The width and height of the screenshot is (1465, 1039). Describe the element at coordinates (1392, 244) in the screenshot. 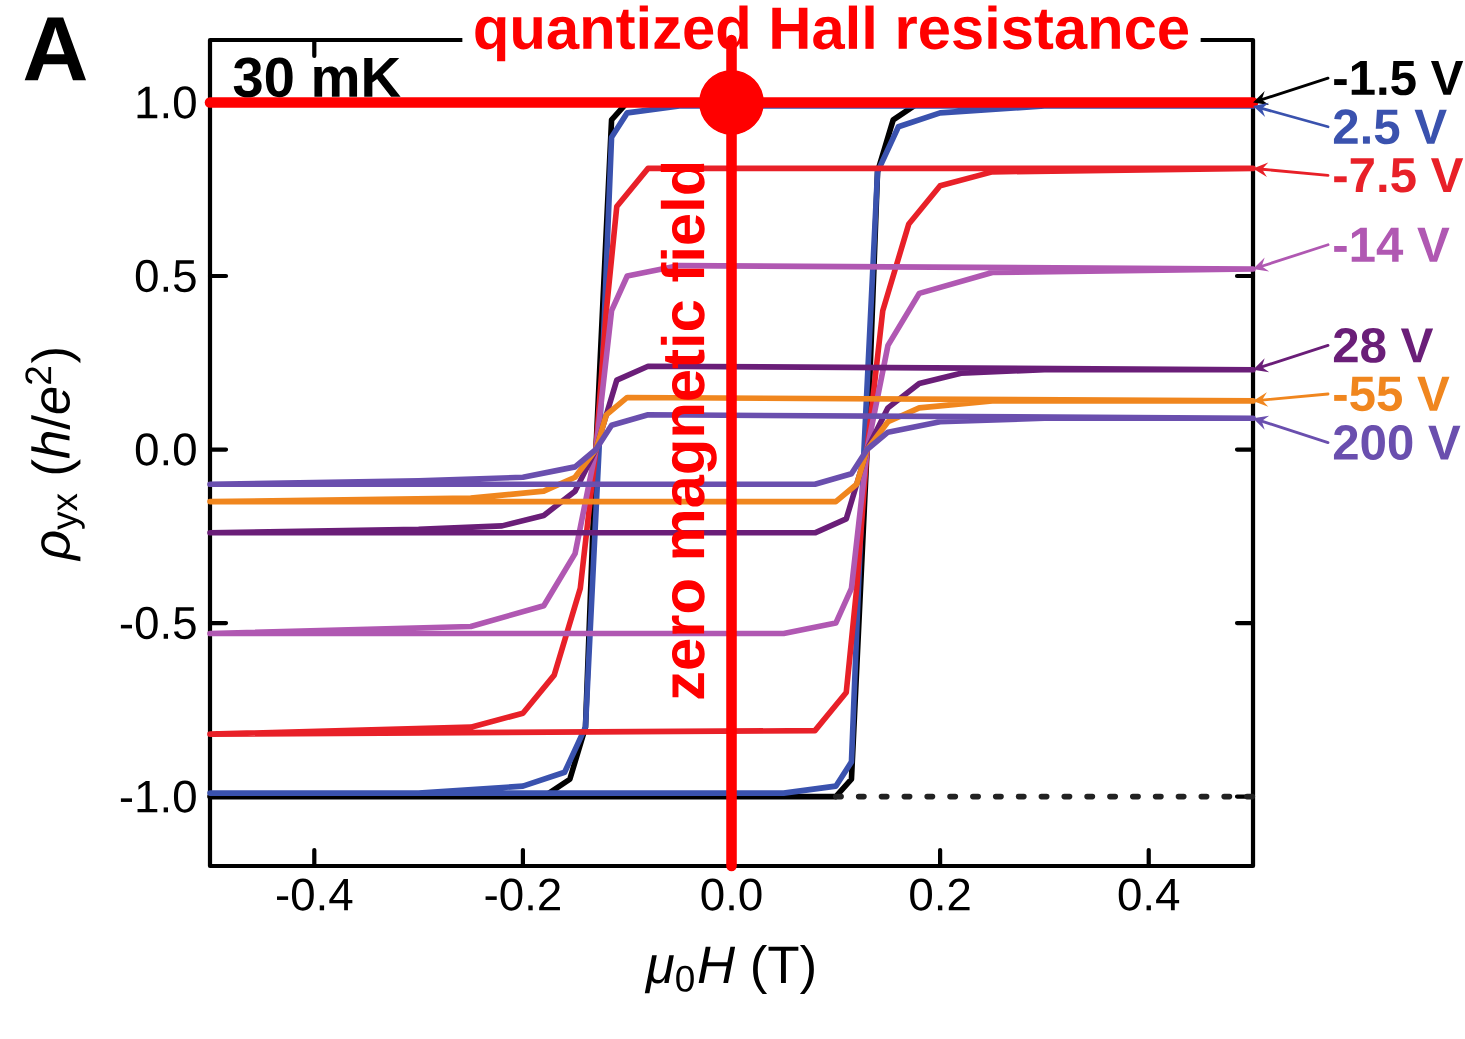

I see `legend-label: -14 V` at that location.